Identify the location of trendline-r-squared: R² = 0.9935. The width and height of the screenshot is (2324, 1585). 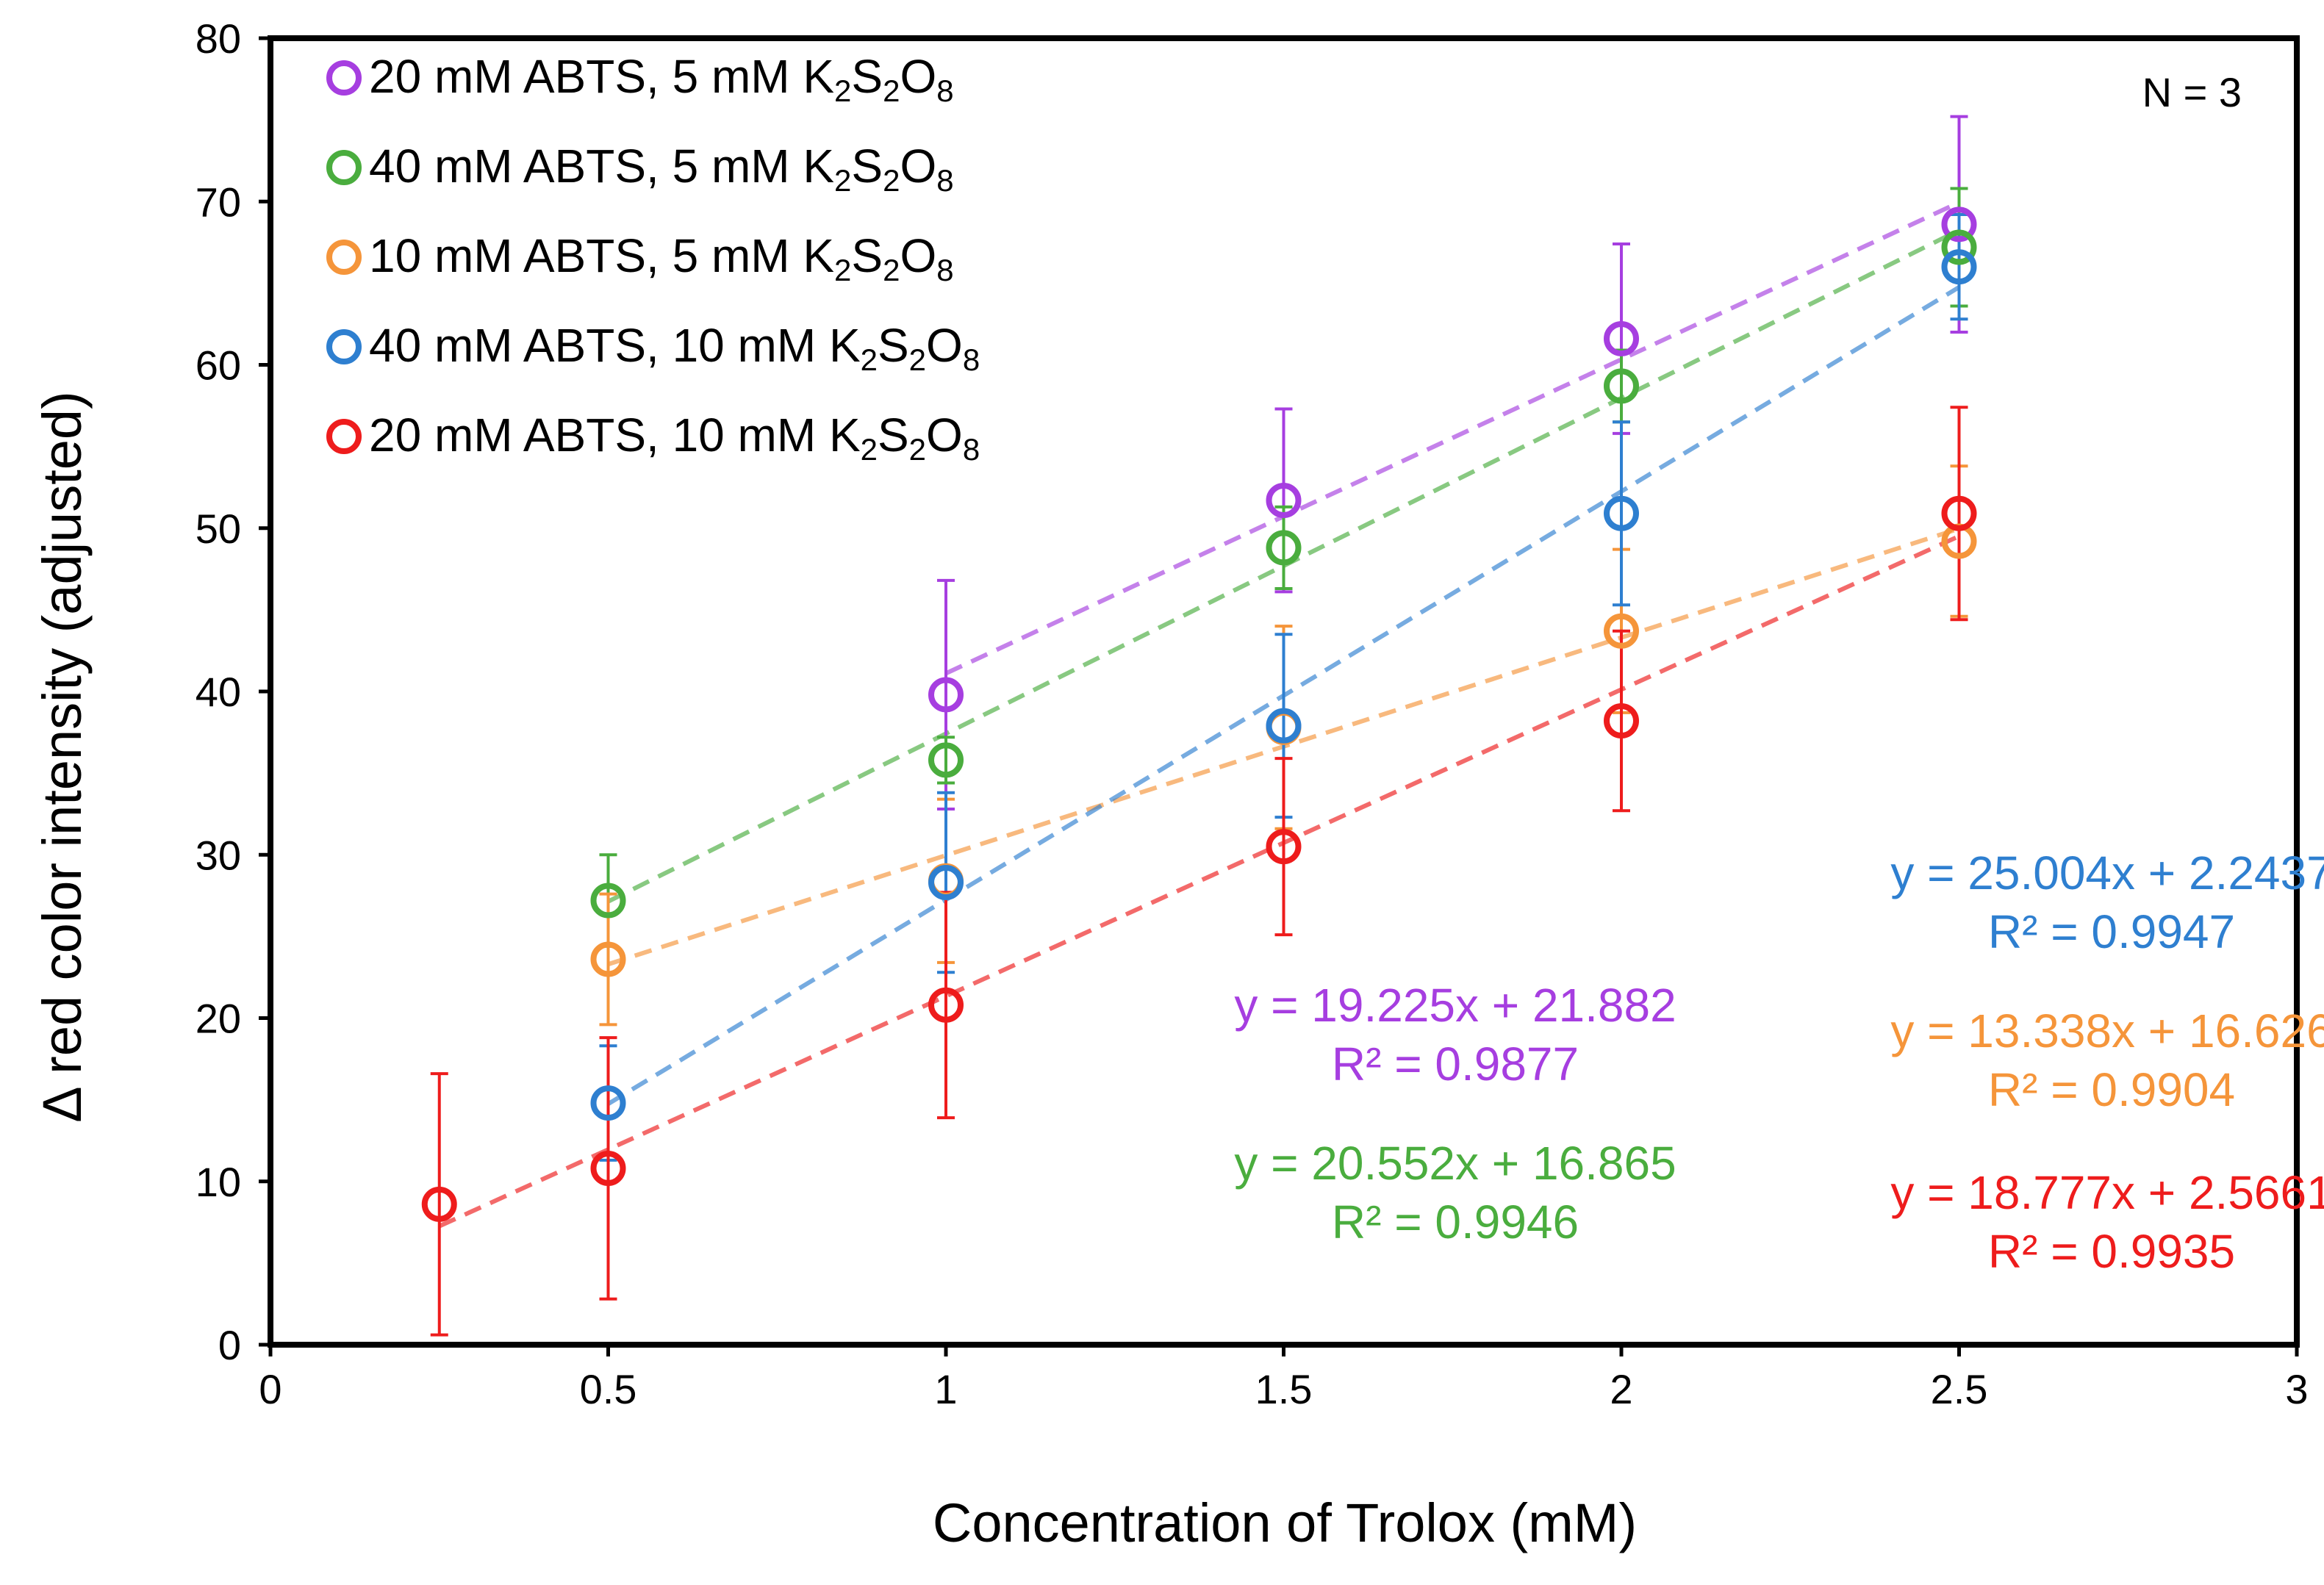
(2111, 1251).